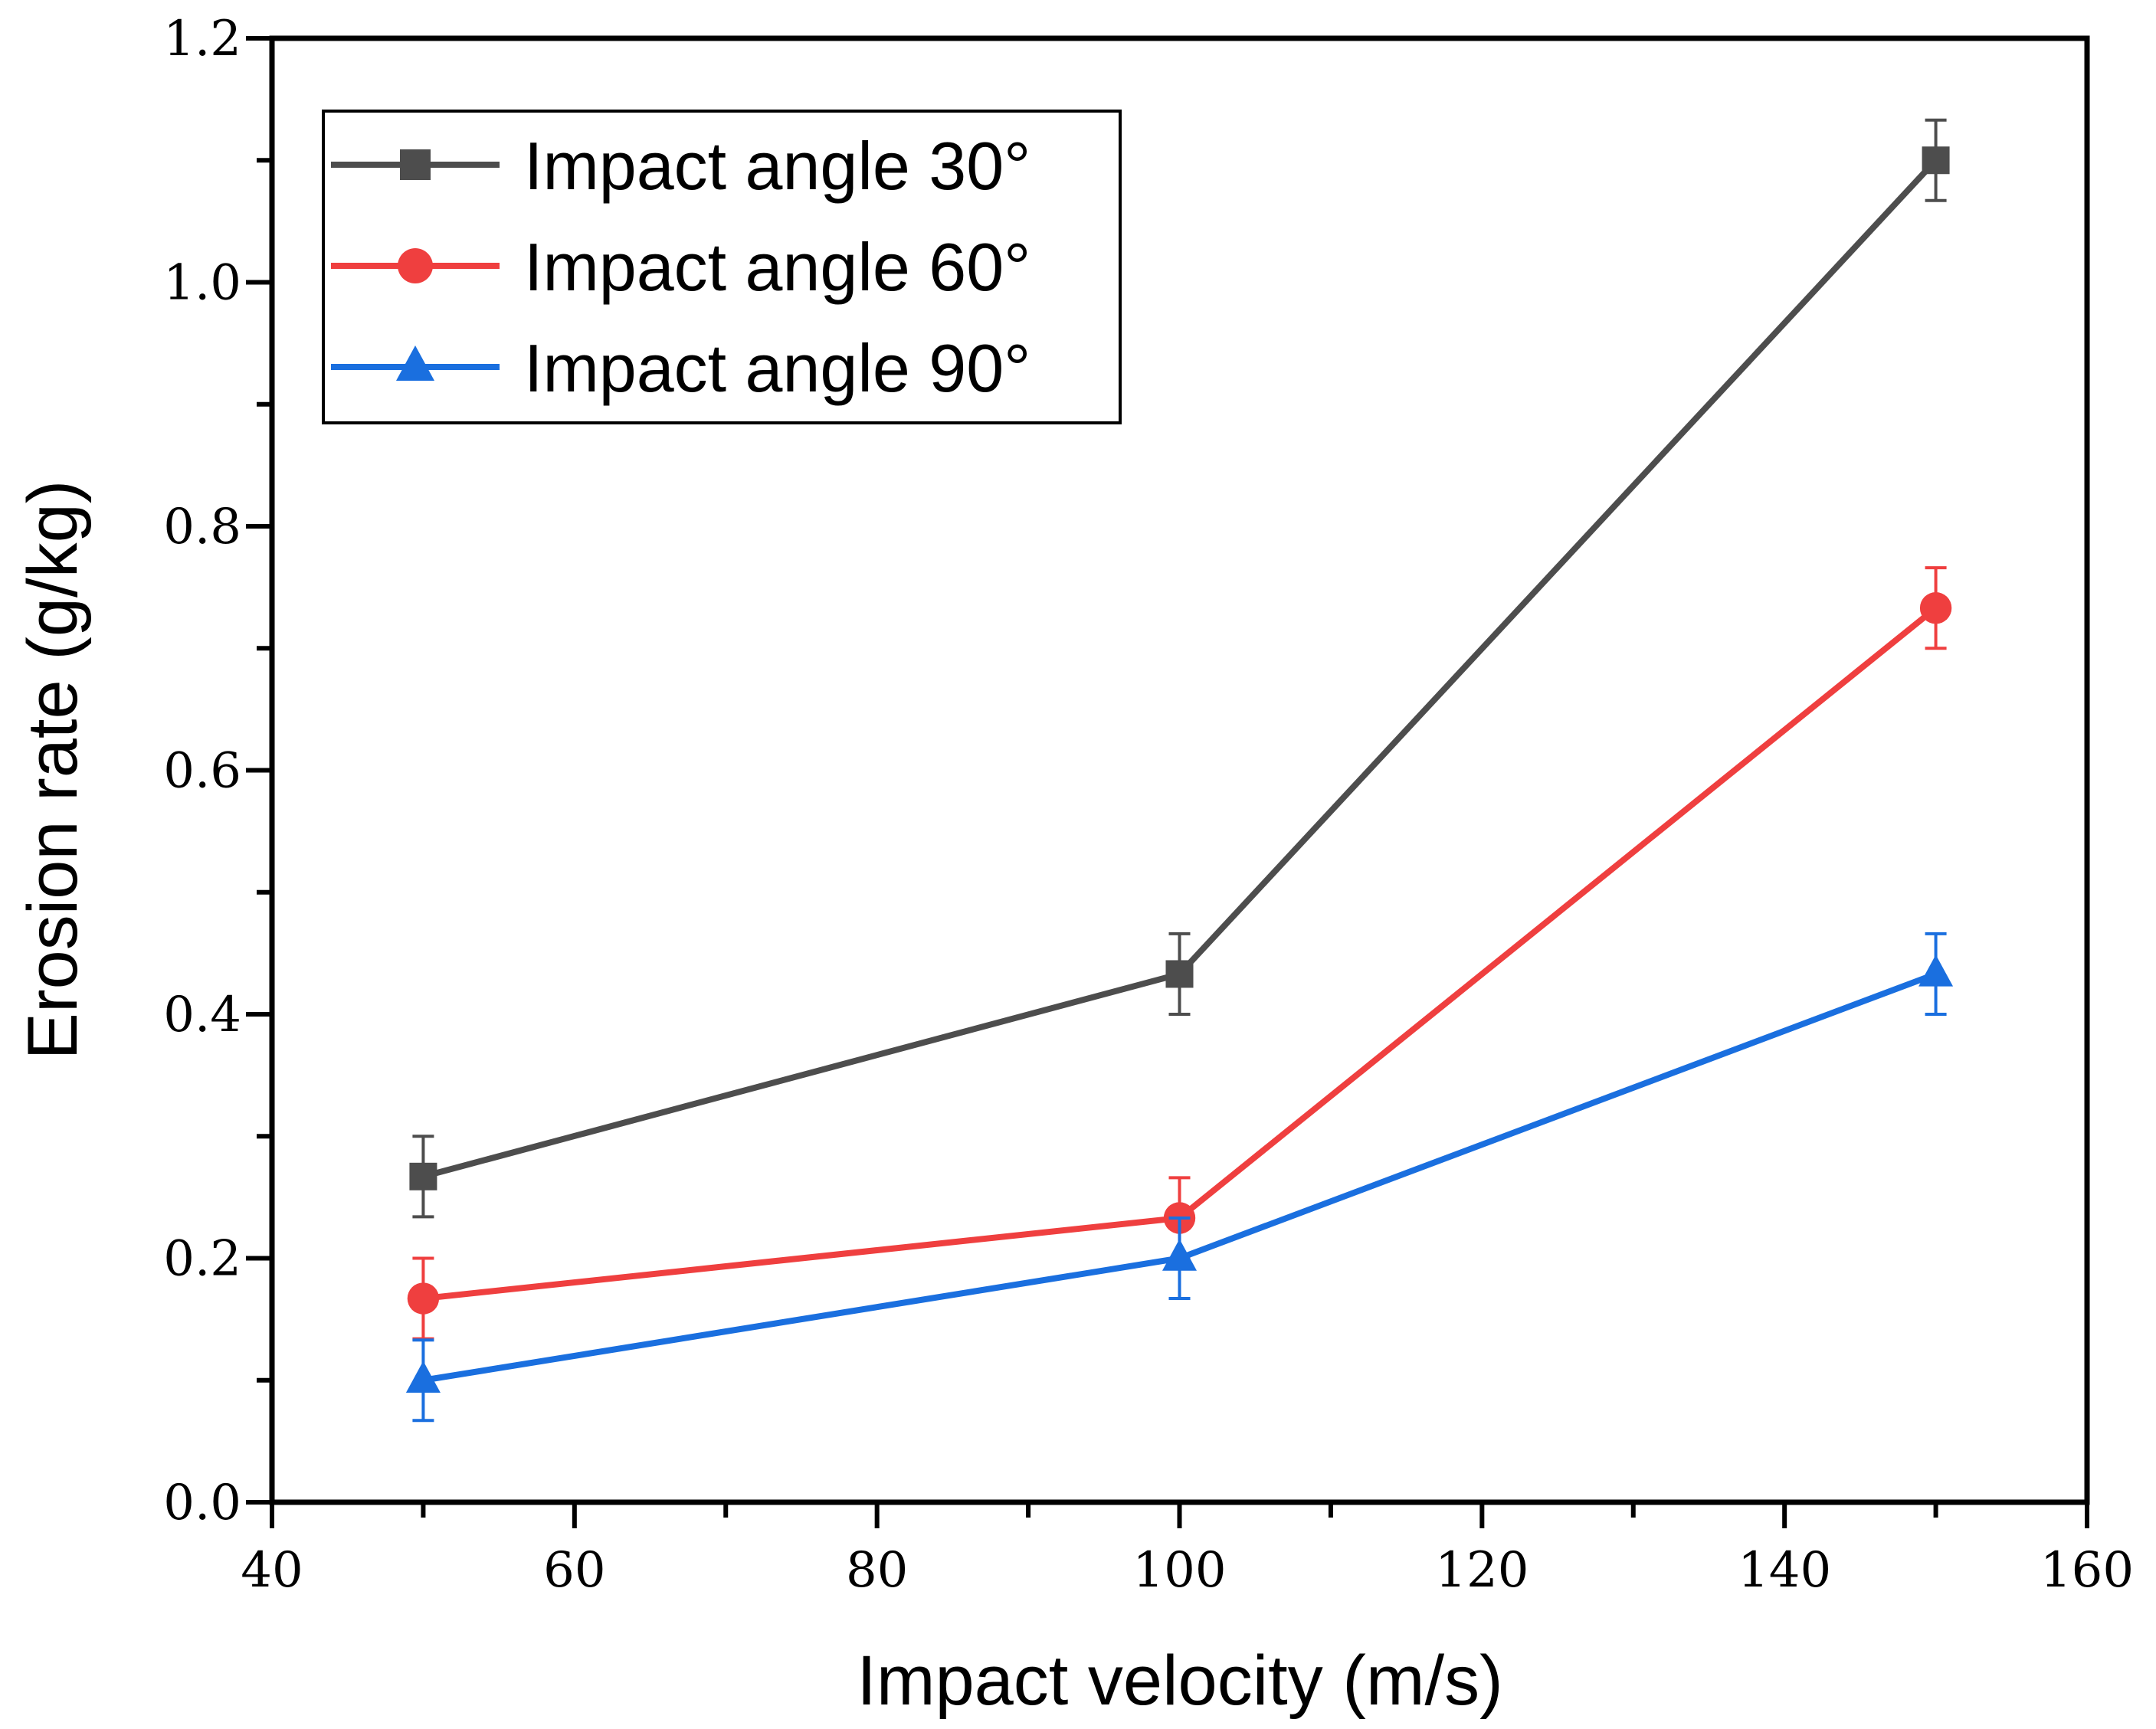 The width and height of the screenshot is (2156, 1729). I want to click on y-tick-label: 0.4, so click(202, 1015).